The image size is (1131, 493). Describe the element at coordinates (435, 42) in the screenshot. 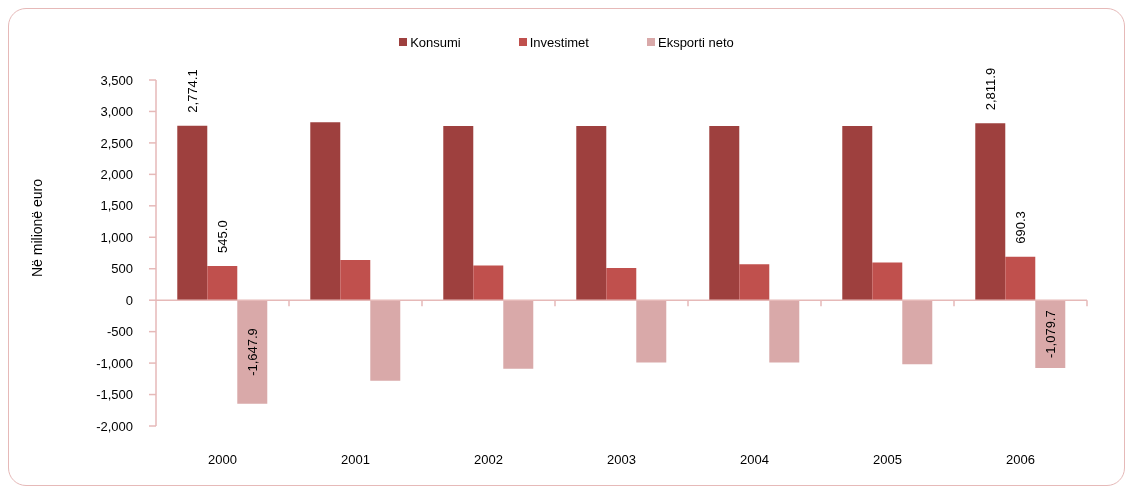

I see `legend-label: Konsumi` at that location.